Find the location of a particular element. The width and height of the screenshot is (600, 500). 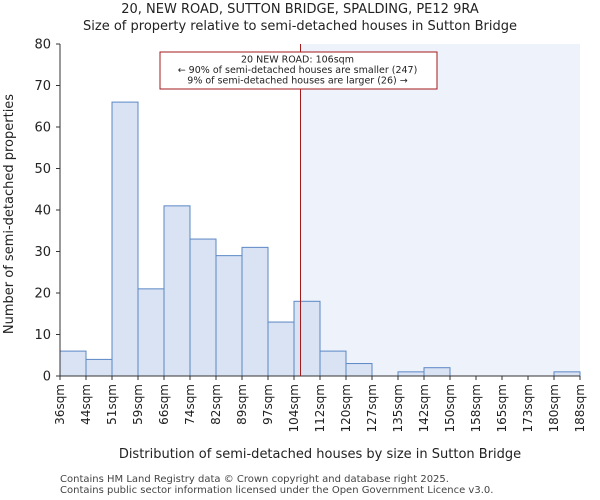

y-tick-label-70: 70 is located at coordinates (42, 86).